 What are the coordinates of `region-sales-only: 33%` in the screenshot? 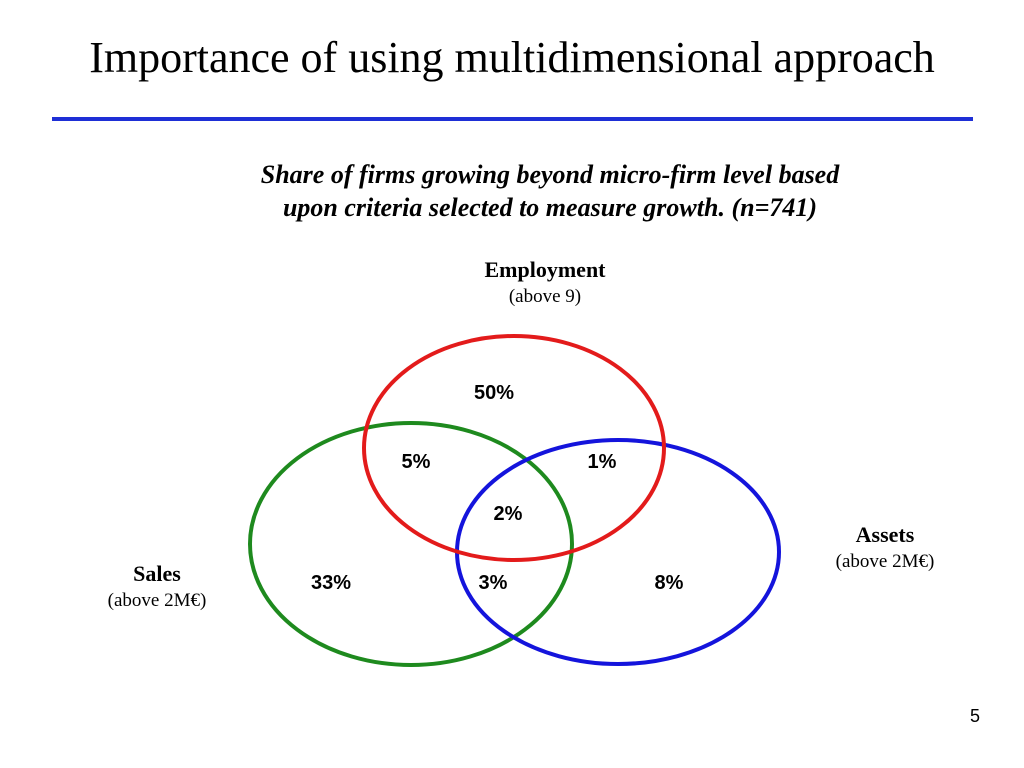 It's located at (331, 583).